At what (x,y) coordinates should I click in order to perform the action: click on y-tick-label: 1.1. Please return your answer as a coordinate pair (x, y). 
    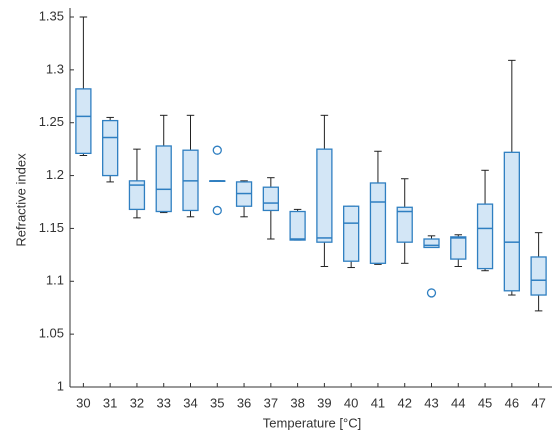
    Looking at the image, I should click on (55, 280).